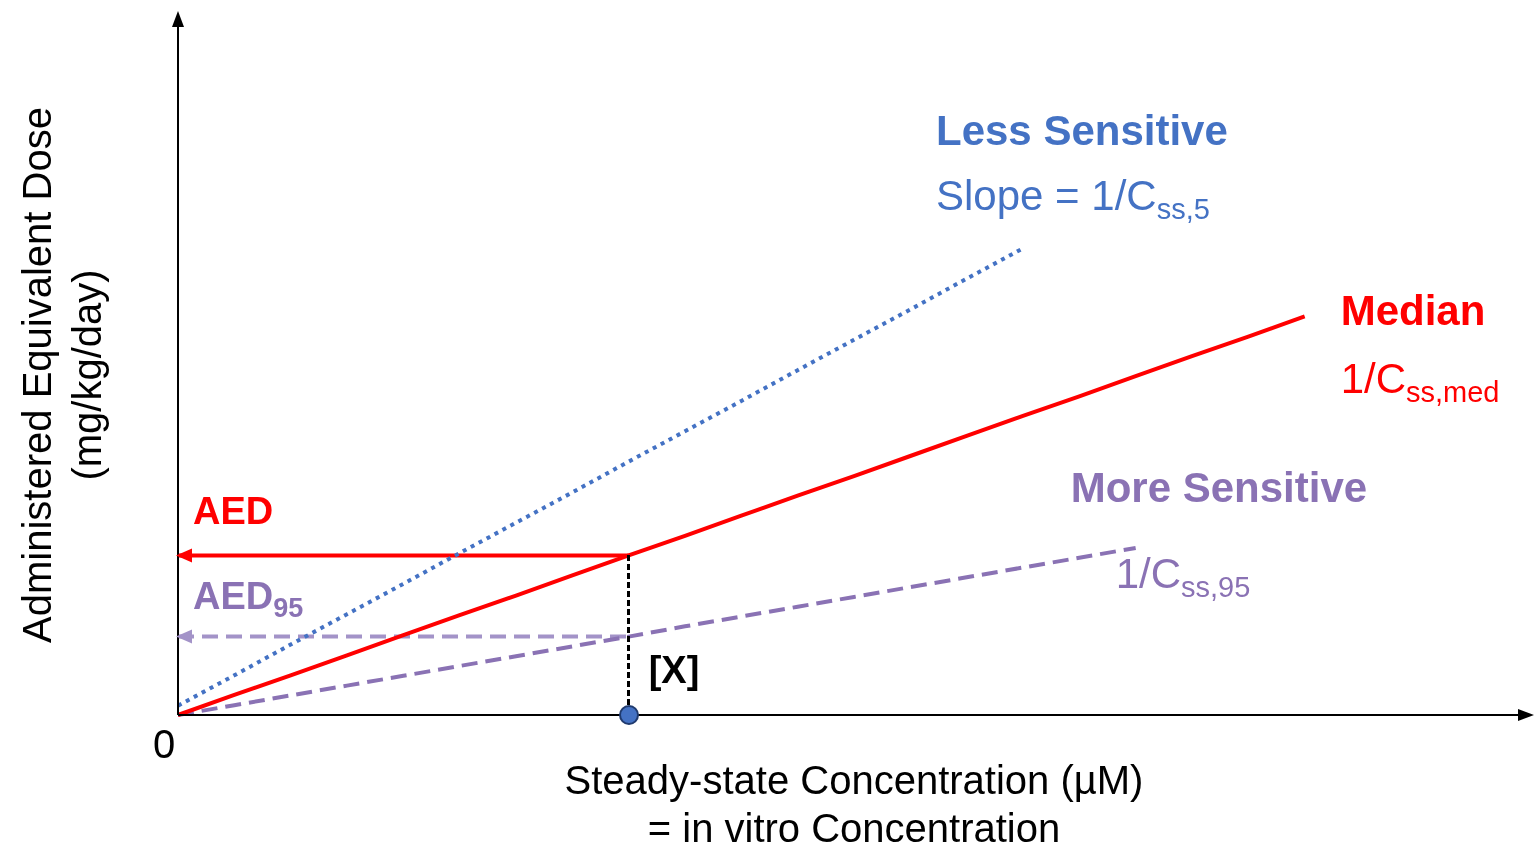 Image resolution: width=1534 pixels, height=855 pixels. I want to click on y-axis-title: Administered Equivalent Dose (mg/kg/day), so click(62, 375).